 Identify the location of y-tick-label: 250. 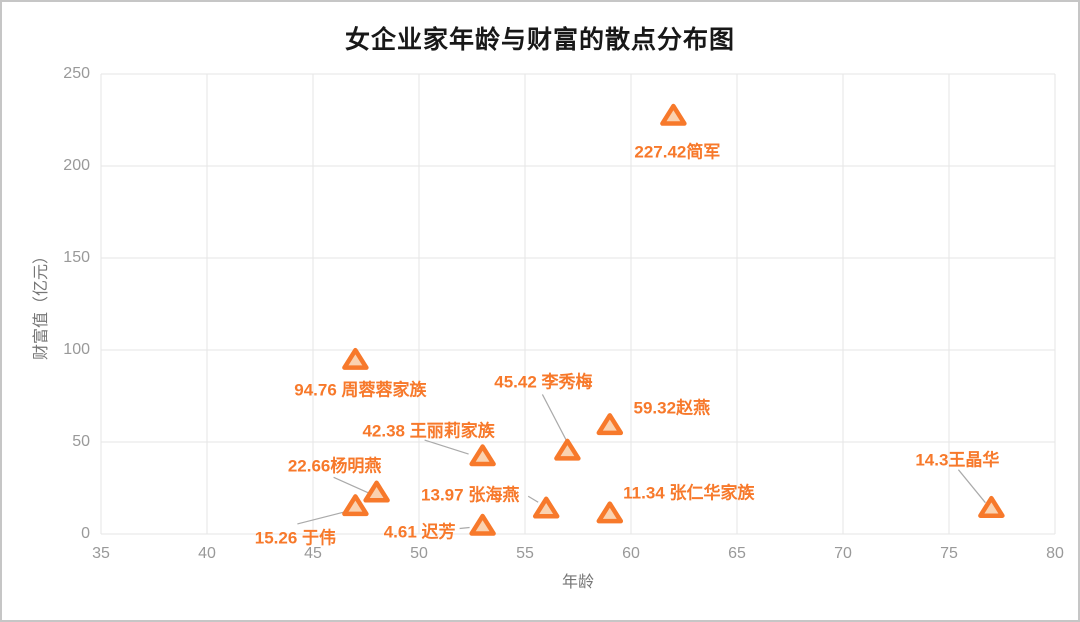
(76, 73).